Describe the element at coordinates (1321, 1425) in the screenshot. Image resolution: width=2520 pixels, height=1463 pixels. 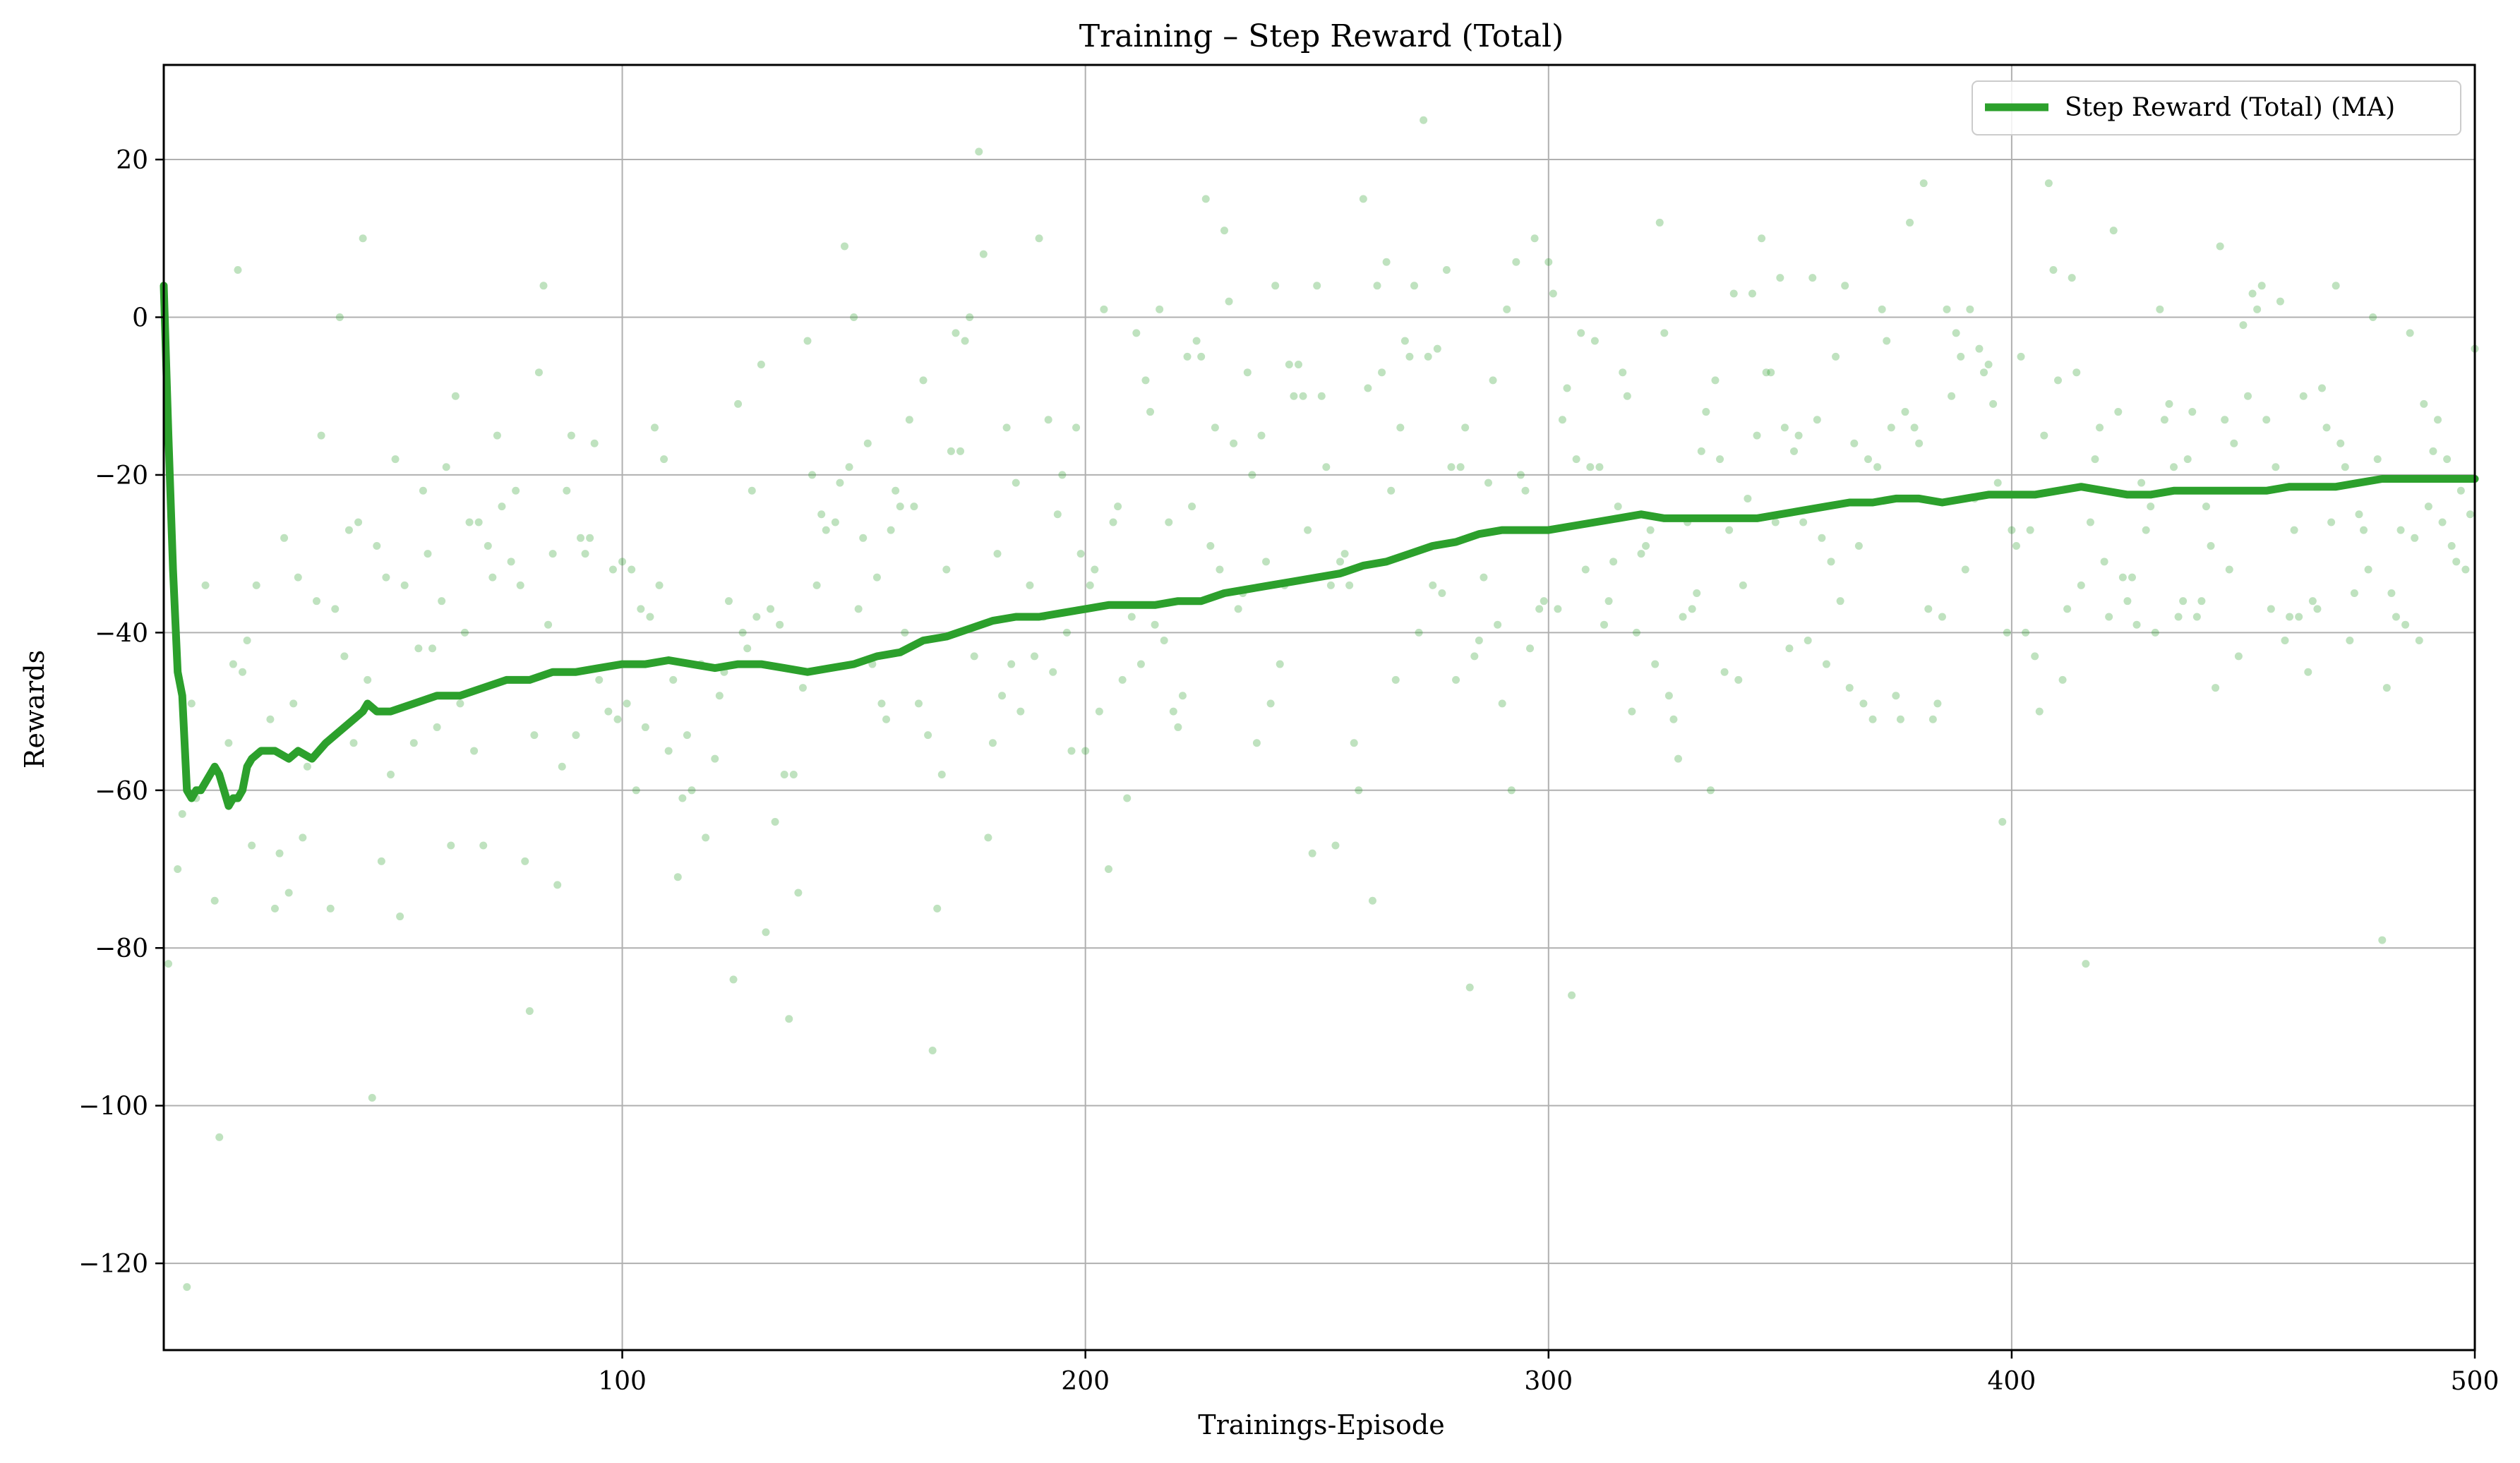
I see `x-axis-label: Trainings-Episode` at that location.